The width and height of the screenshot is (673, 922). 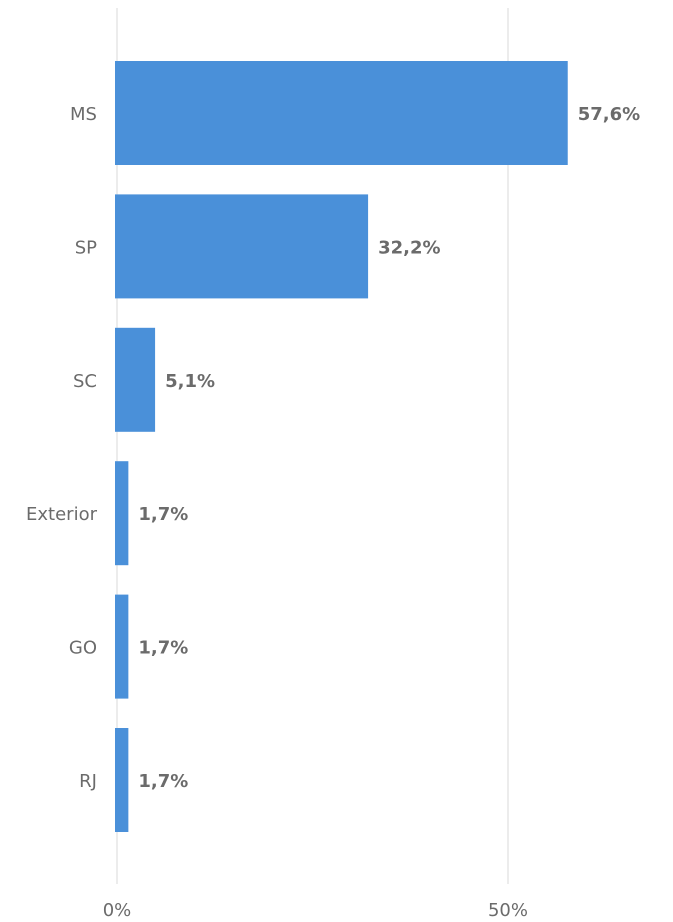 I want to click on bar-go, so click(x=122, y=646).